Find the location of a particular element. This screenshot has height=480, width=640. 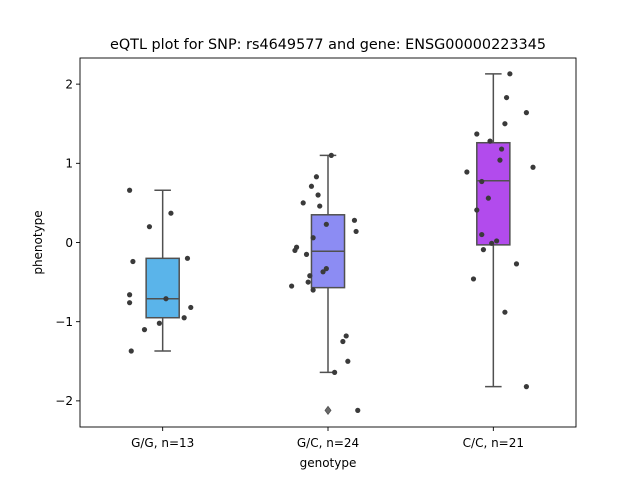

outlier-marker is located at coordinates (328, 410).